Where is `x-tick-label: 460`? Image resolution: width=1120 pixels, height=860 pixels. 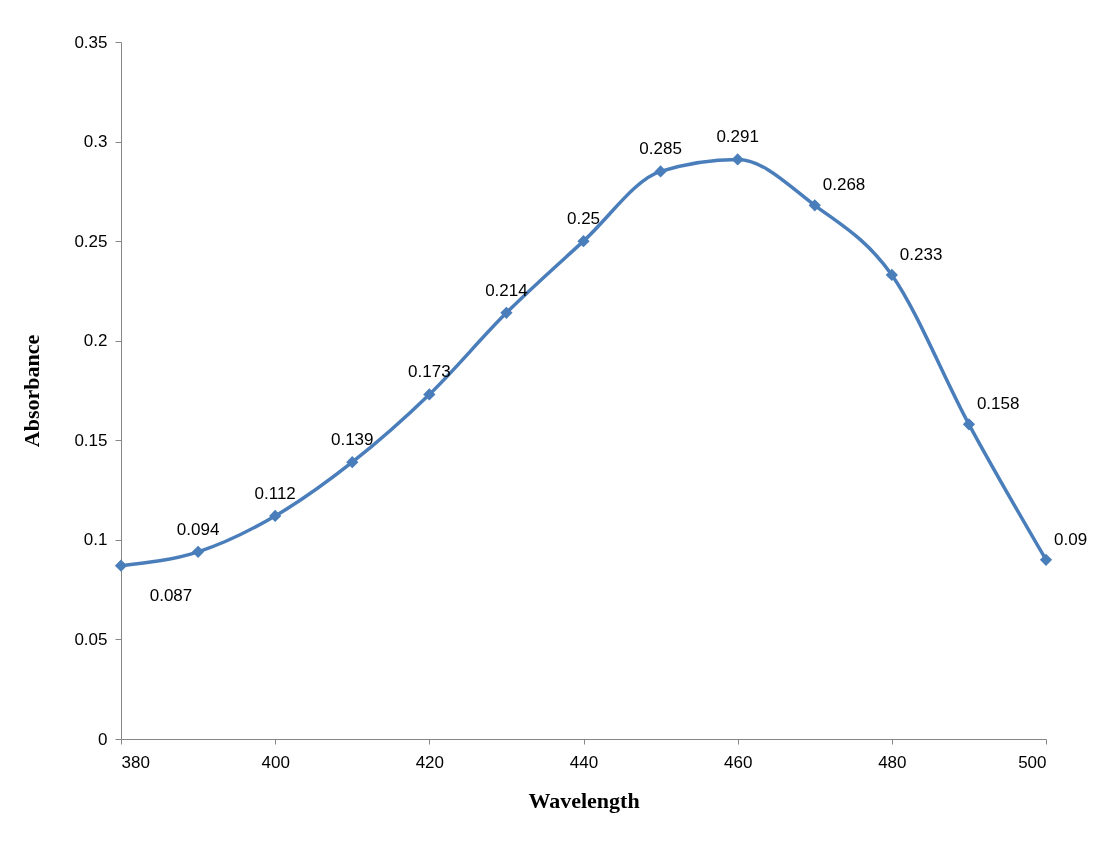 x-tick-label: 460 is located at coordinates (738, 762).